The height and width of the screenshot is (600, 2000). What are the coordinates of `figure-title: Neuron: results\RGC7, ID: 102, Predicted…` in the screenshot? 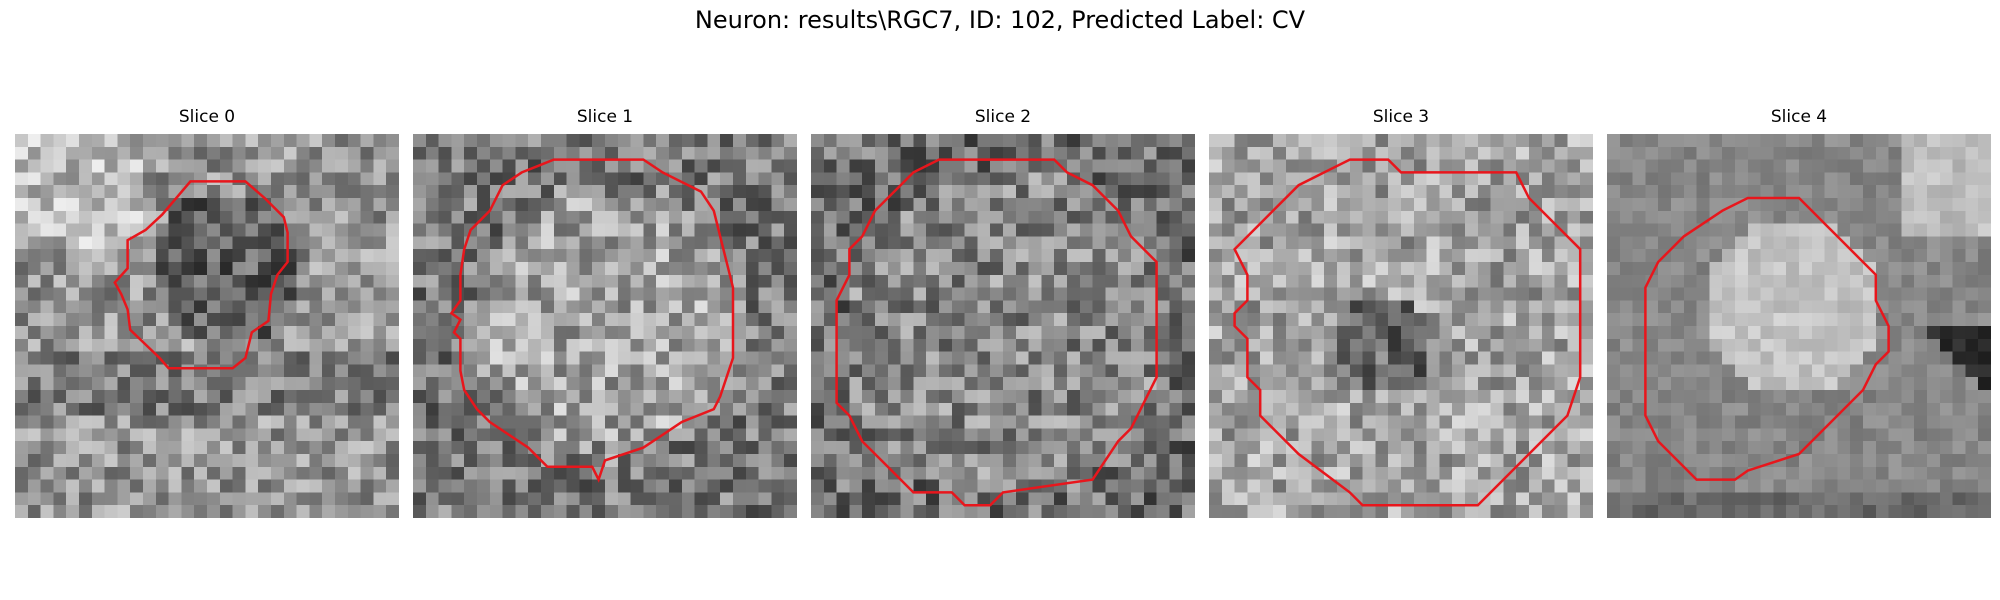 It's located at (1000, 20).